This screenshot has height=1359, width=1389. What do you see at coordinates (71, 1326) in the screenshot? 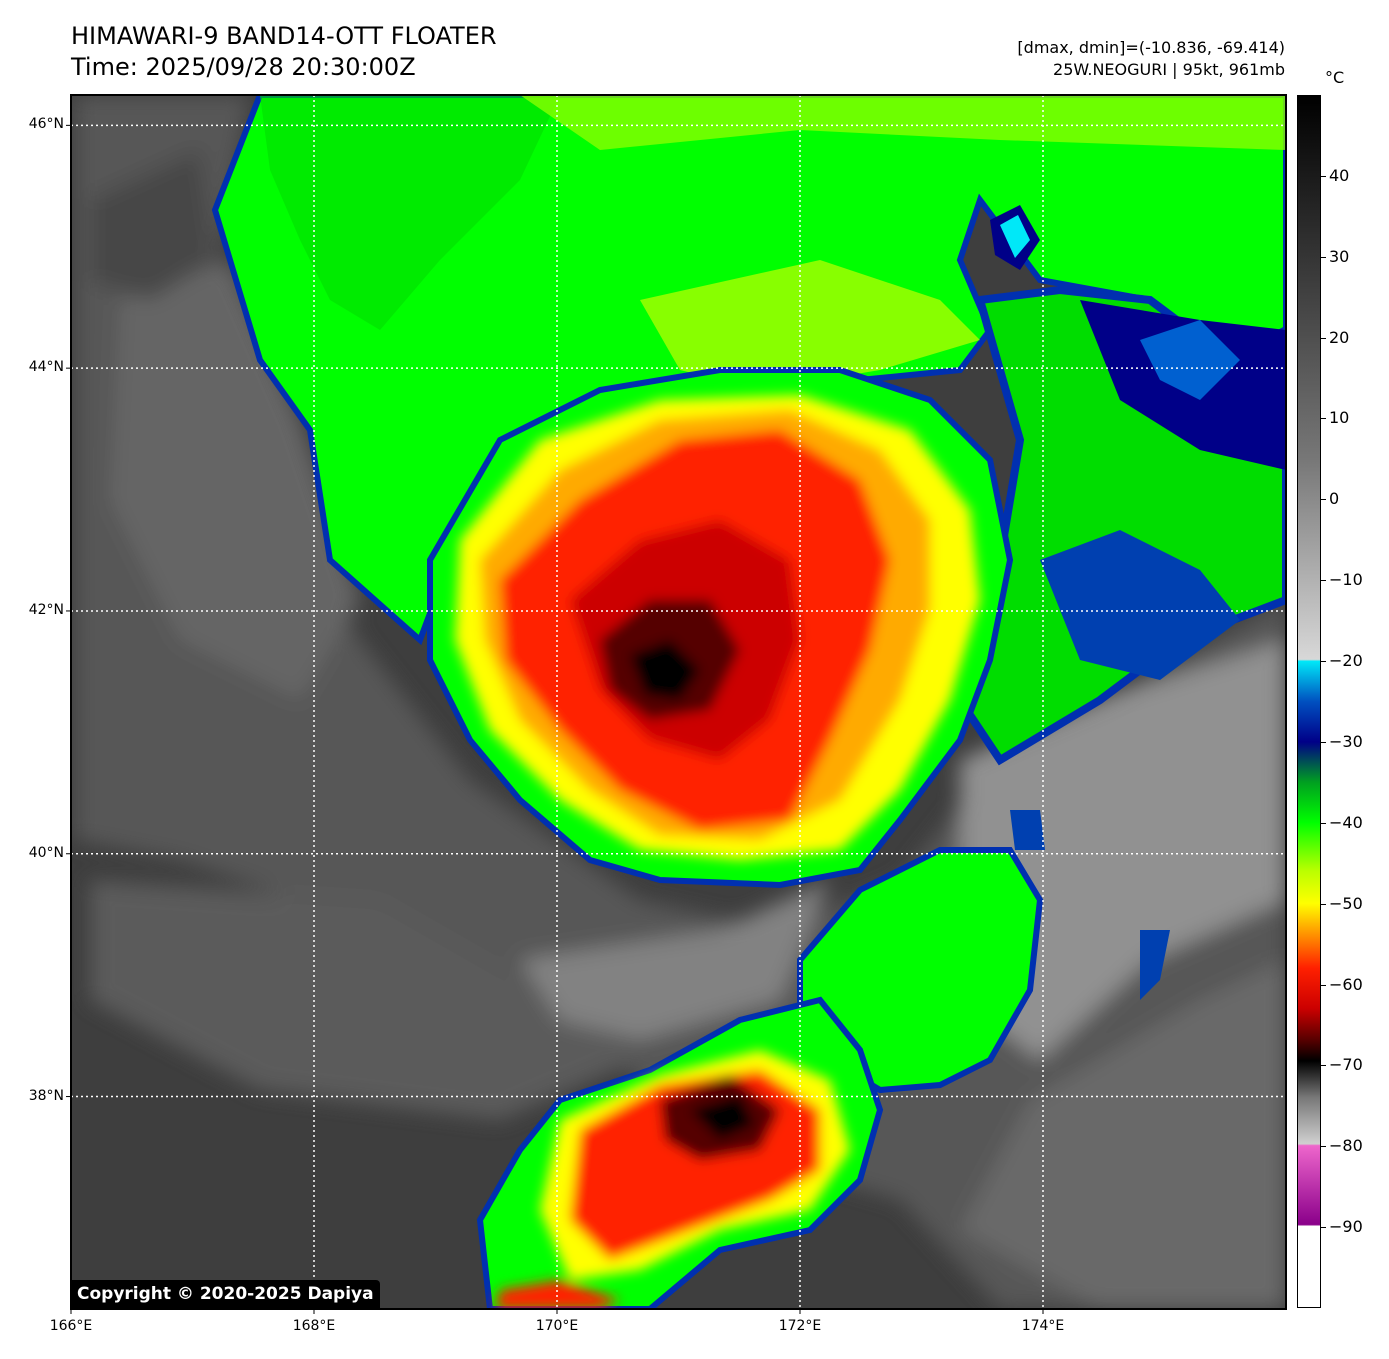
I see `longitude-label: 166°E` at bounding box center [71, 1326].